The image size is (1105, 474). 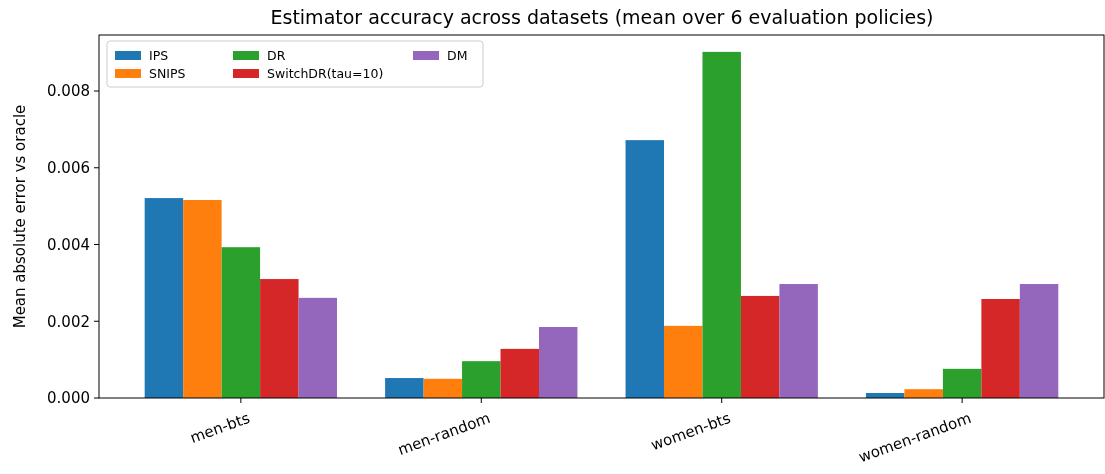 I want to click on y-tick-label: 0.006, so click(x=68, y=168).